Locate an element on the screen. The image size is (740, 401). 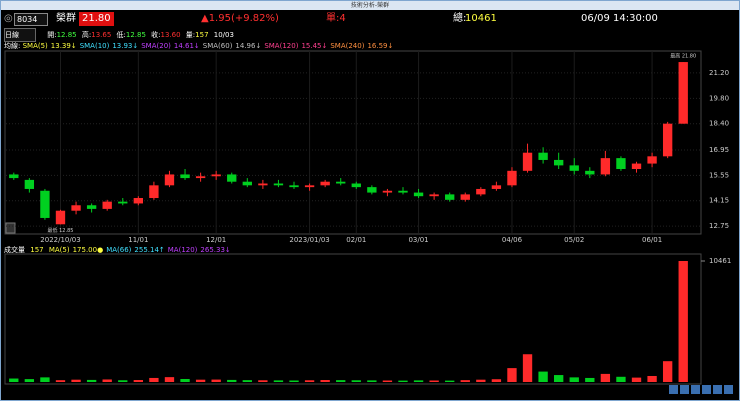
legend-value: 16.59↓ is located at coordinates (380, 46).